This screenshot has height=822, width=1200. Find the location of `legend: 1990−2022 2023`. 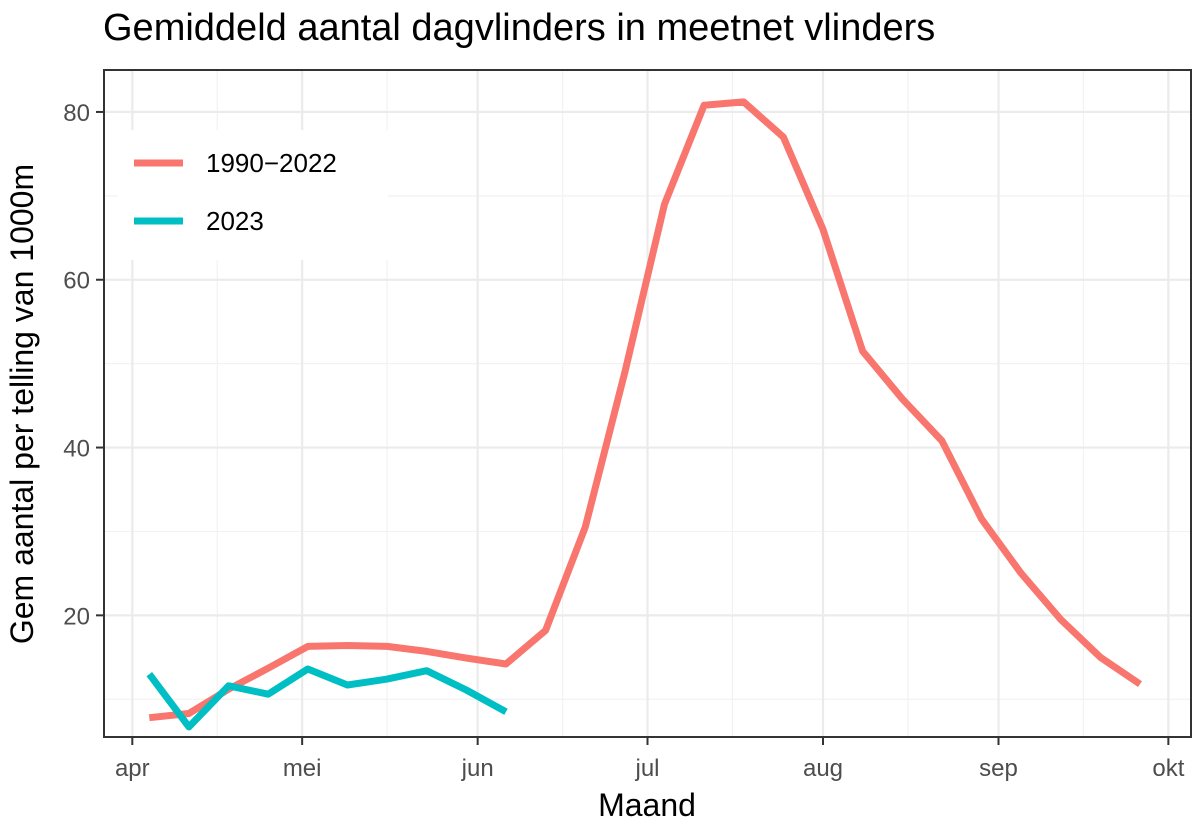

legend: 1990−2022 2023 is located at coordinates (253, 195).